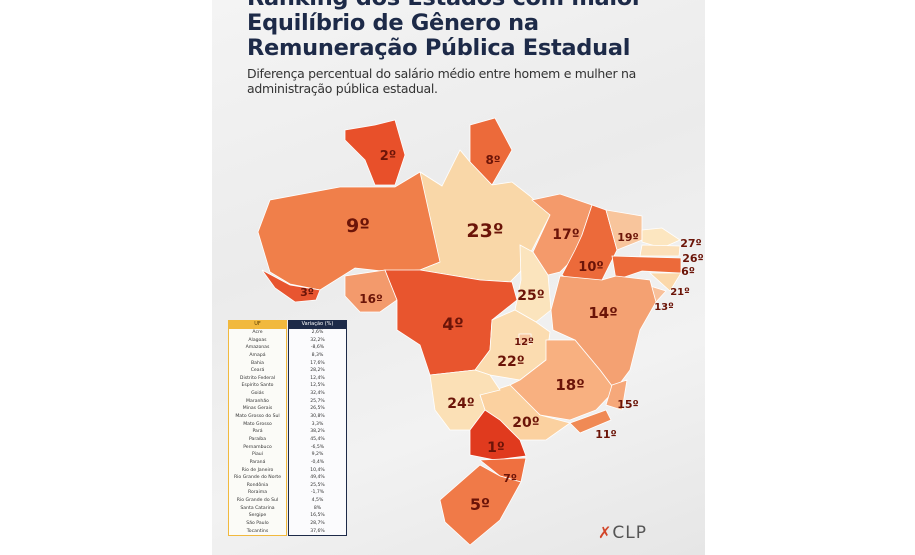  What do you see at coordinates (291, 286) in the screenshot?
I see `state-ac` at bounding box center [291, 286].